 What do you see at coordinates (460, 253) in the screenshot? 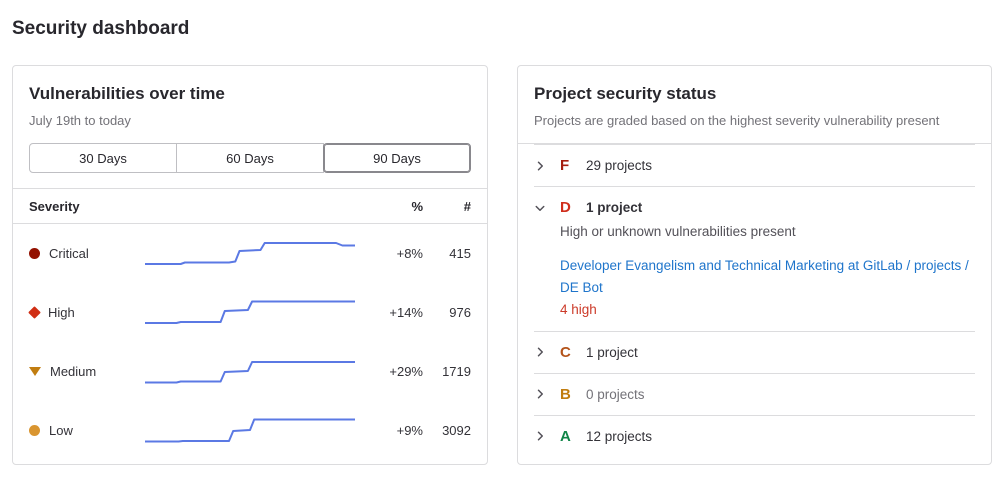
I see `critical-count: 415` at bounding box center [460, 253].